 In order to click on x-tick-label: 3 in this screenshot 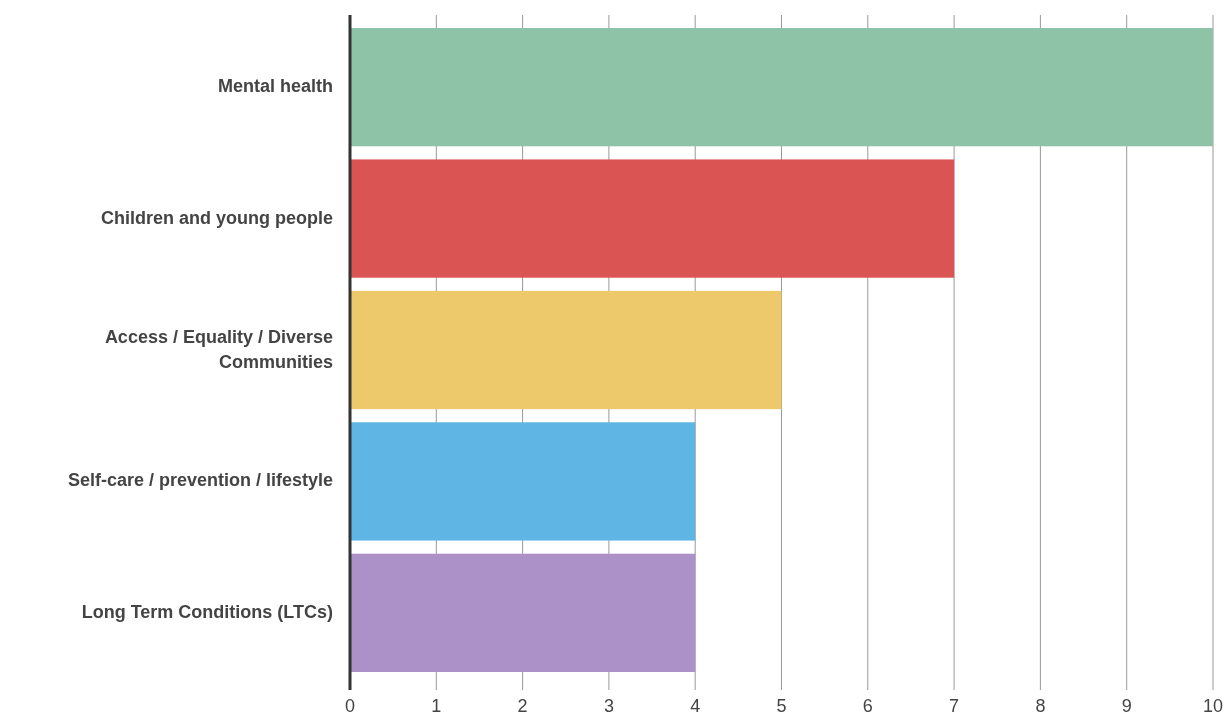, I will do `click(608, 706)`.